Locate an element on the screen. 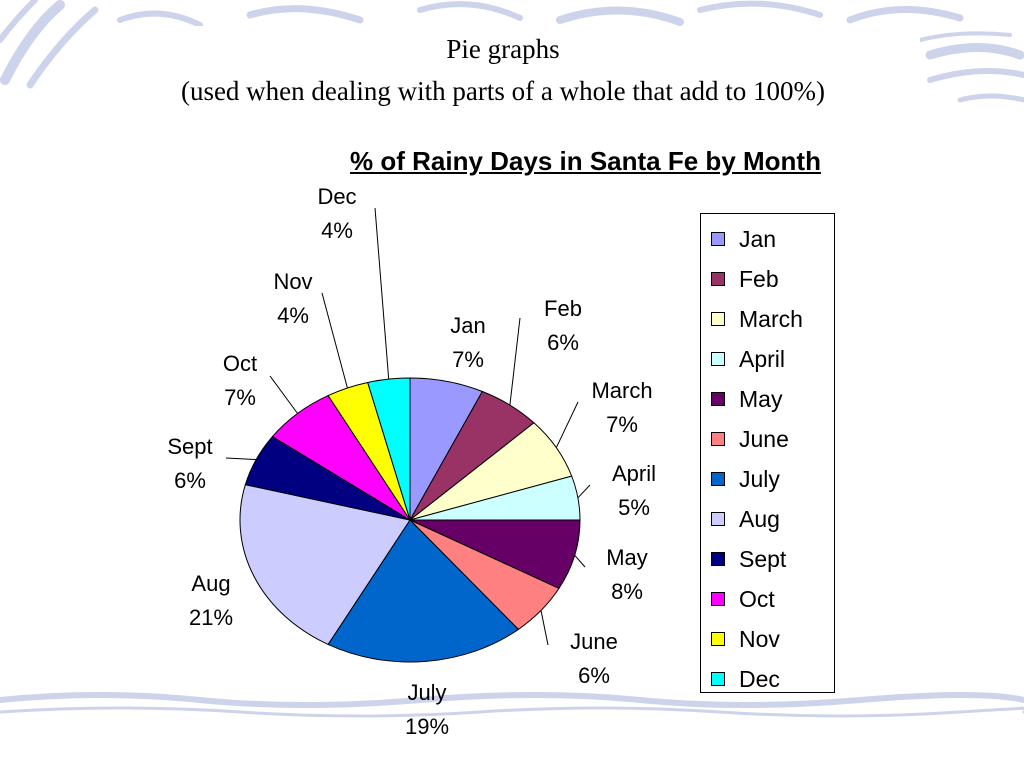 The image size is (1024, 768). legend-label: Dec is located at coordinates (759, 678).